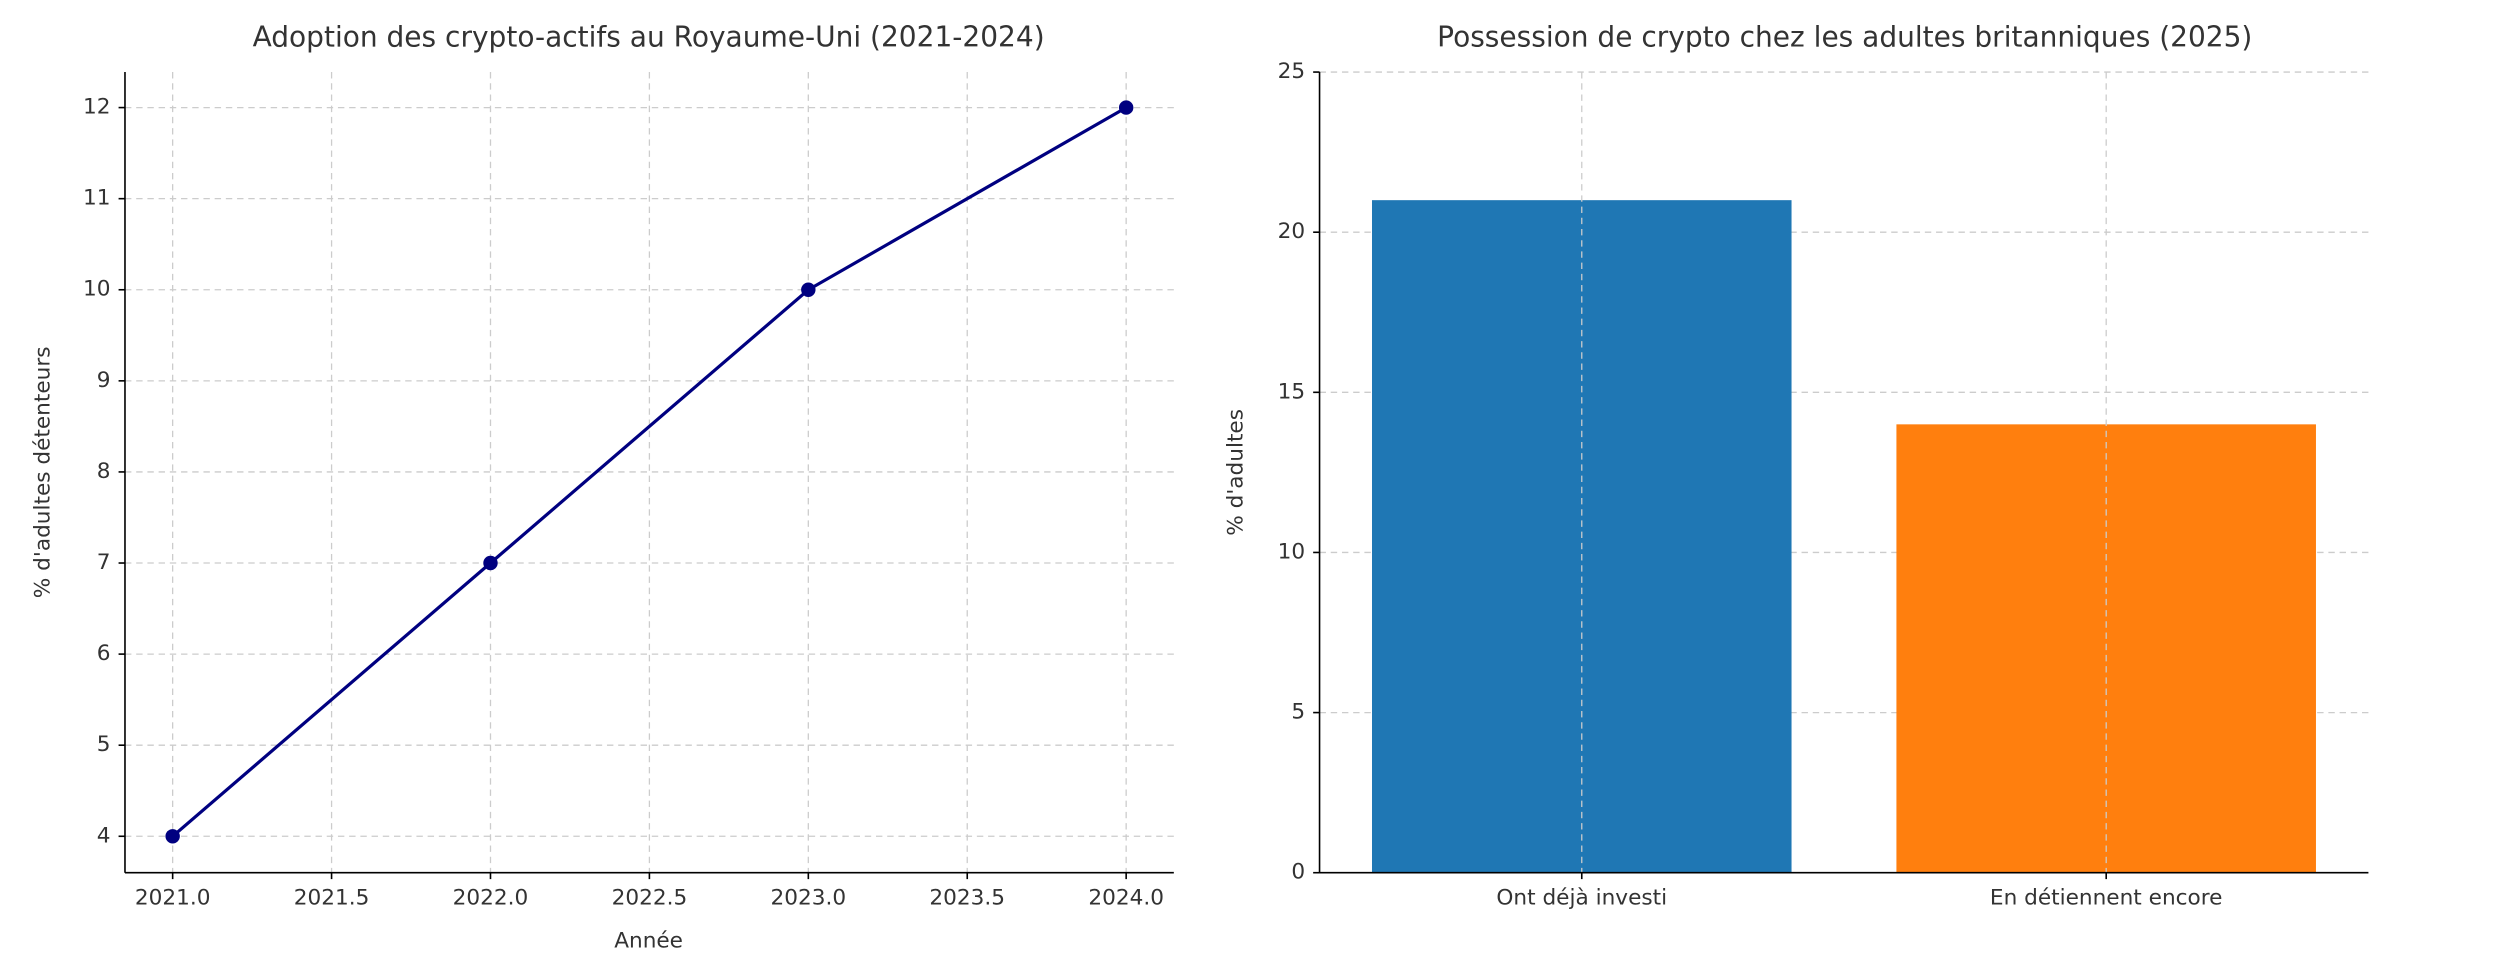 This screenshot has height=980, width=2511. I want to click on y-tick-label: 7, so click(104, 562).